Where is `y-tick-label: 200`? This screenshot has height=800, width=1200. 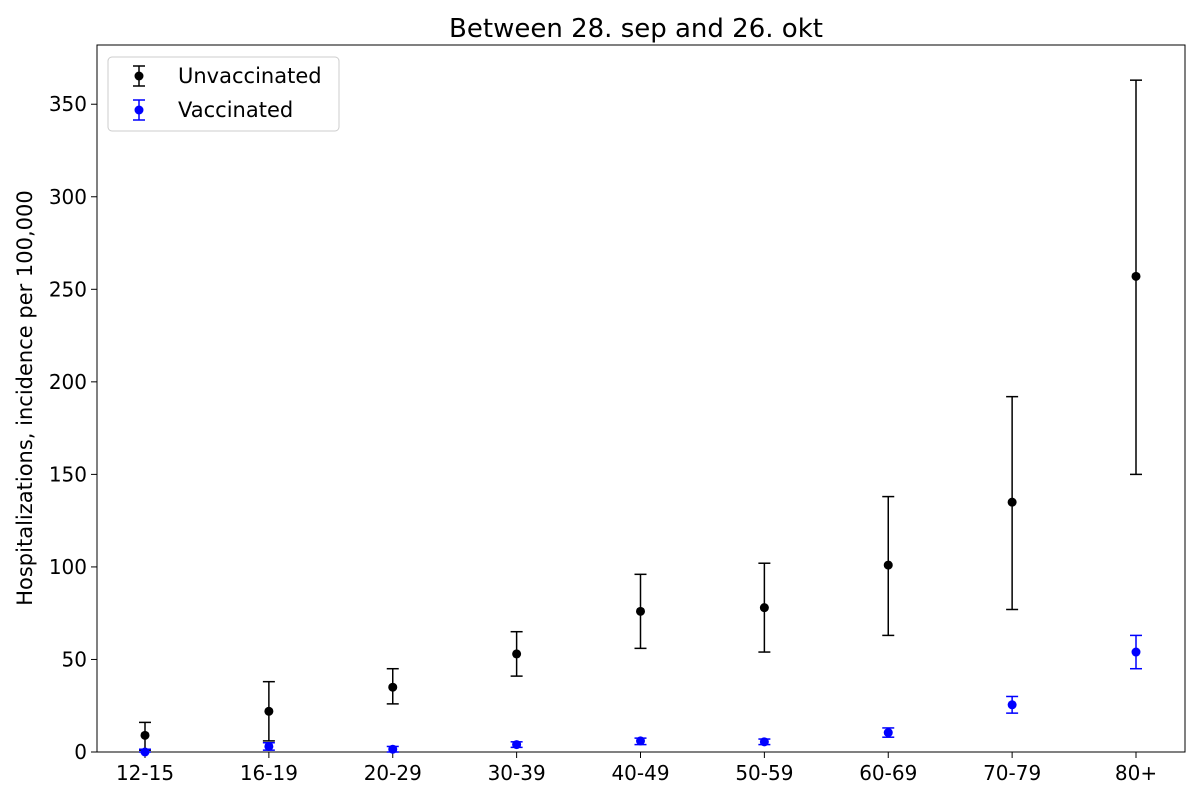 y-tick-label: 200 is located at coordinates (68, 382).